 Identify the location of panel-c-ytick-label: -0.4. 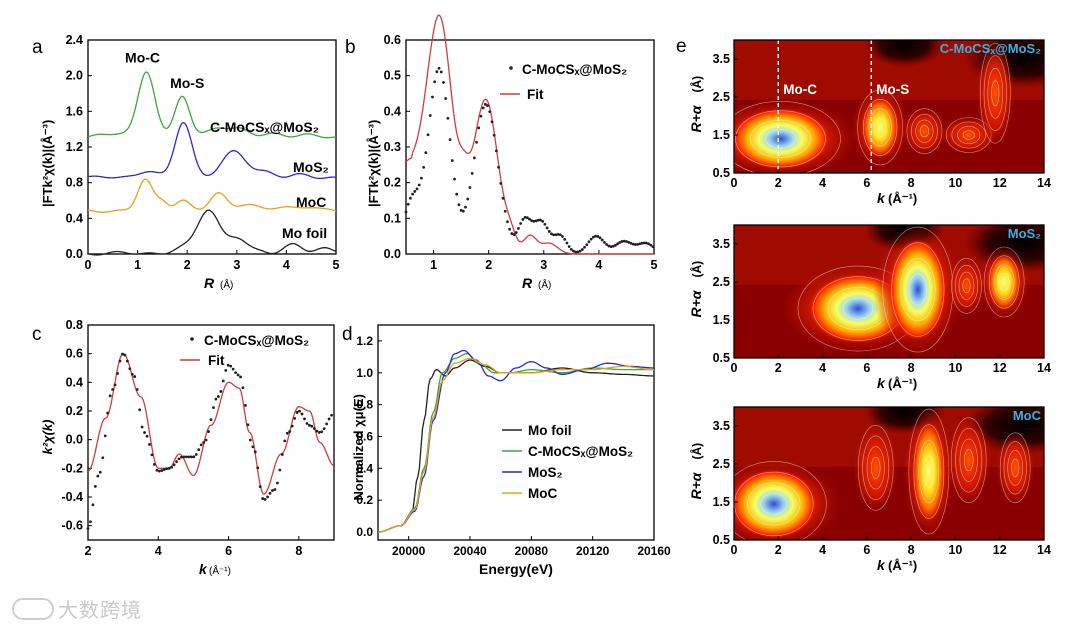
(72, 497).